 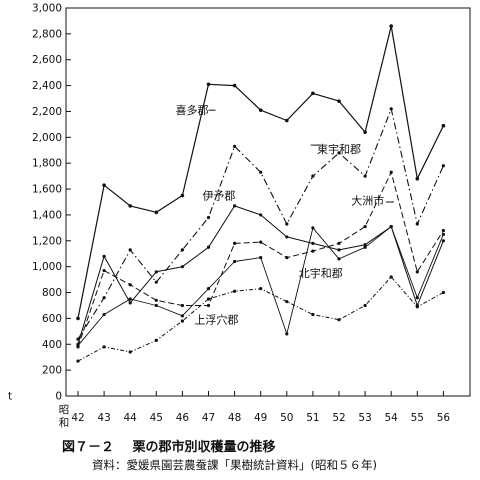 I want to click on y-tick-label: 2,200, so click(x=47, y=112).